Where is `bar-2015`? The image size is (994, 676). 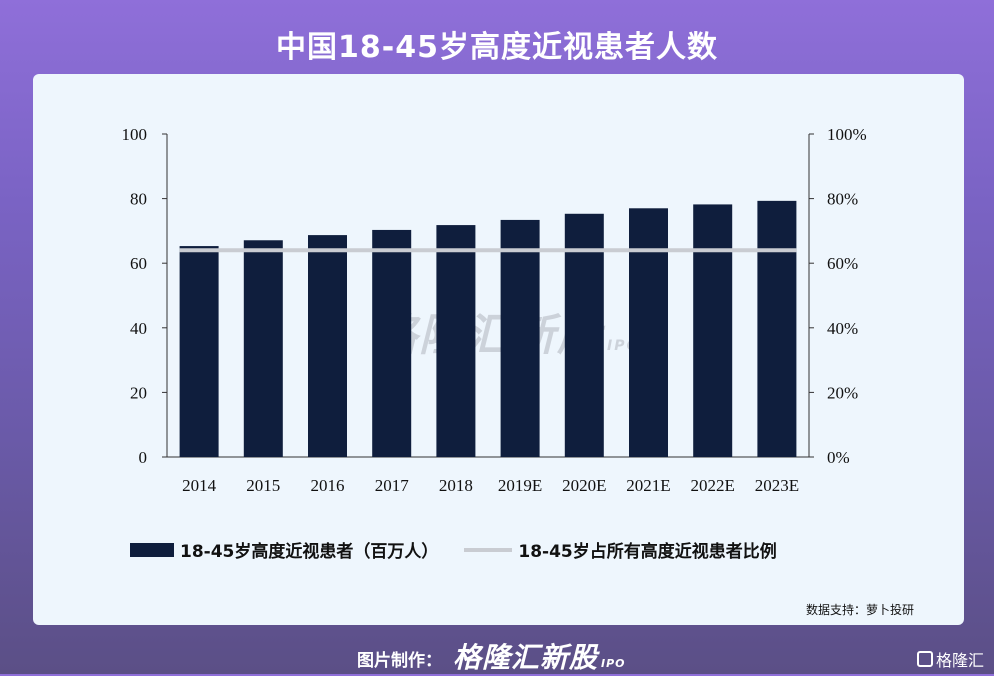 bar-2015 is located at coordinates (263, 348).